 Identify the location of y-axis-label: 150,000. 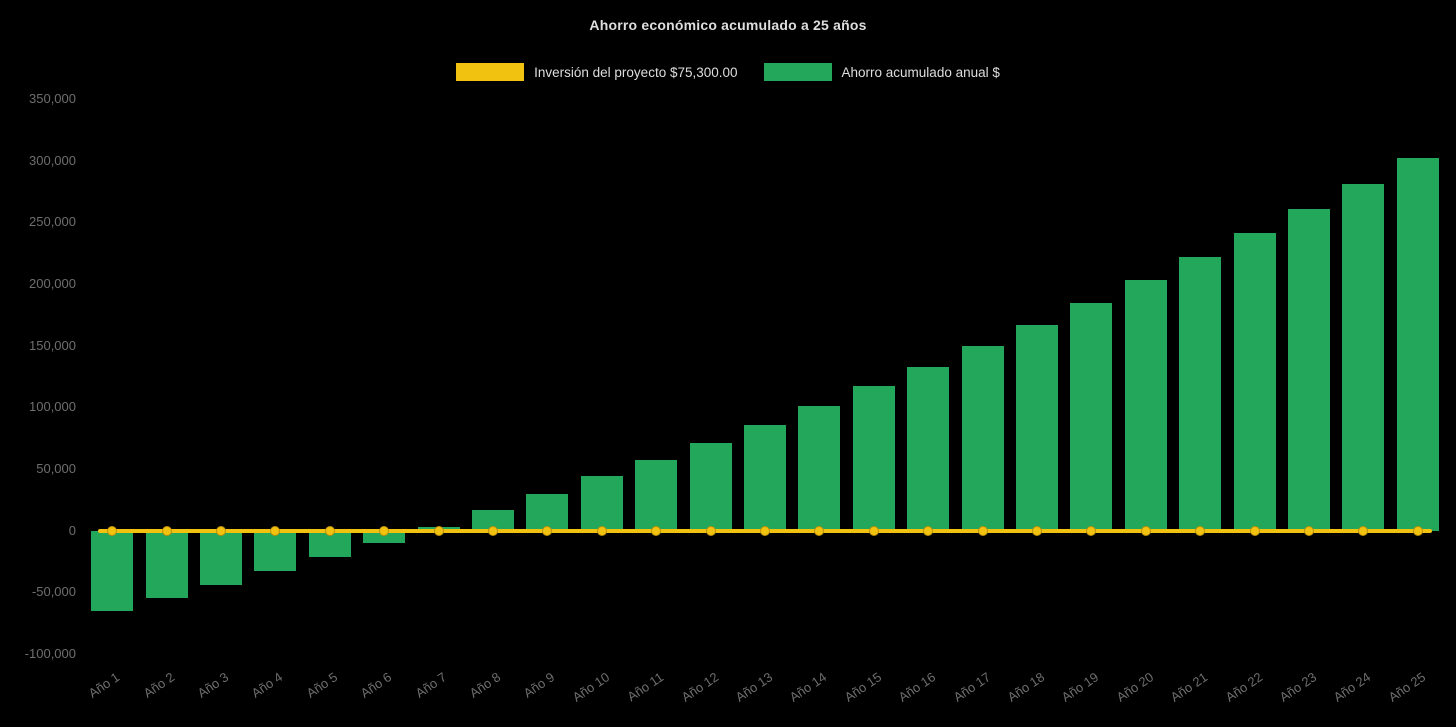
(52, 345).